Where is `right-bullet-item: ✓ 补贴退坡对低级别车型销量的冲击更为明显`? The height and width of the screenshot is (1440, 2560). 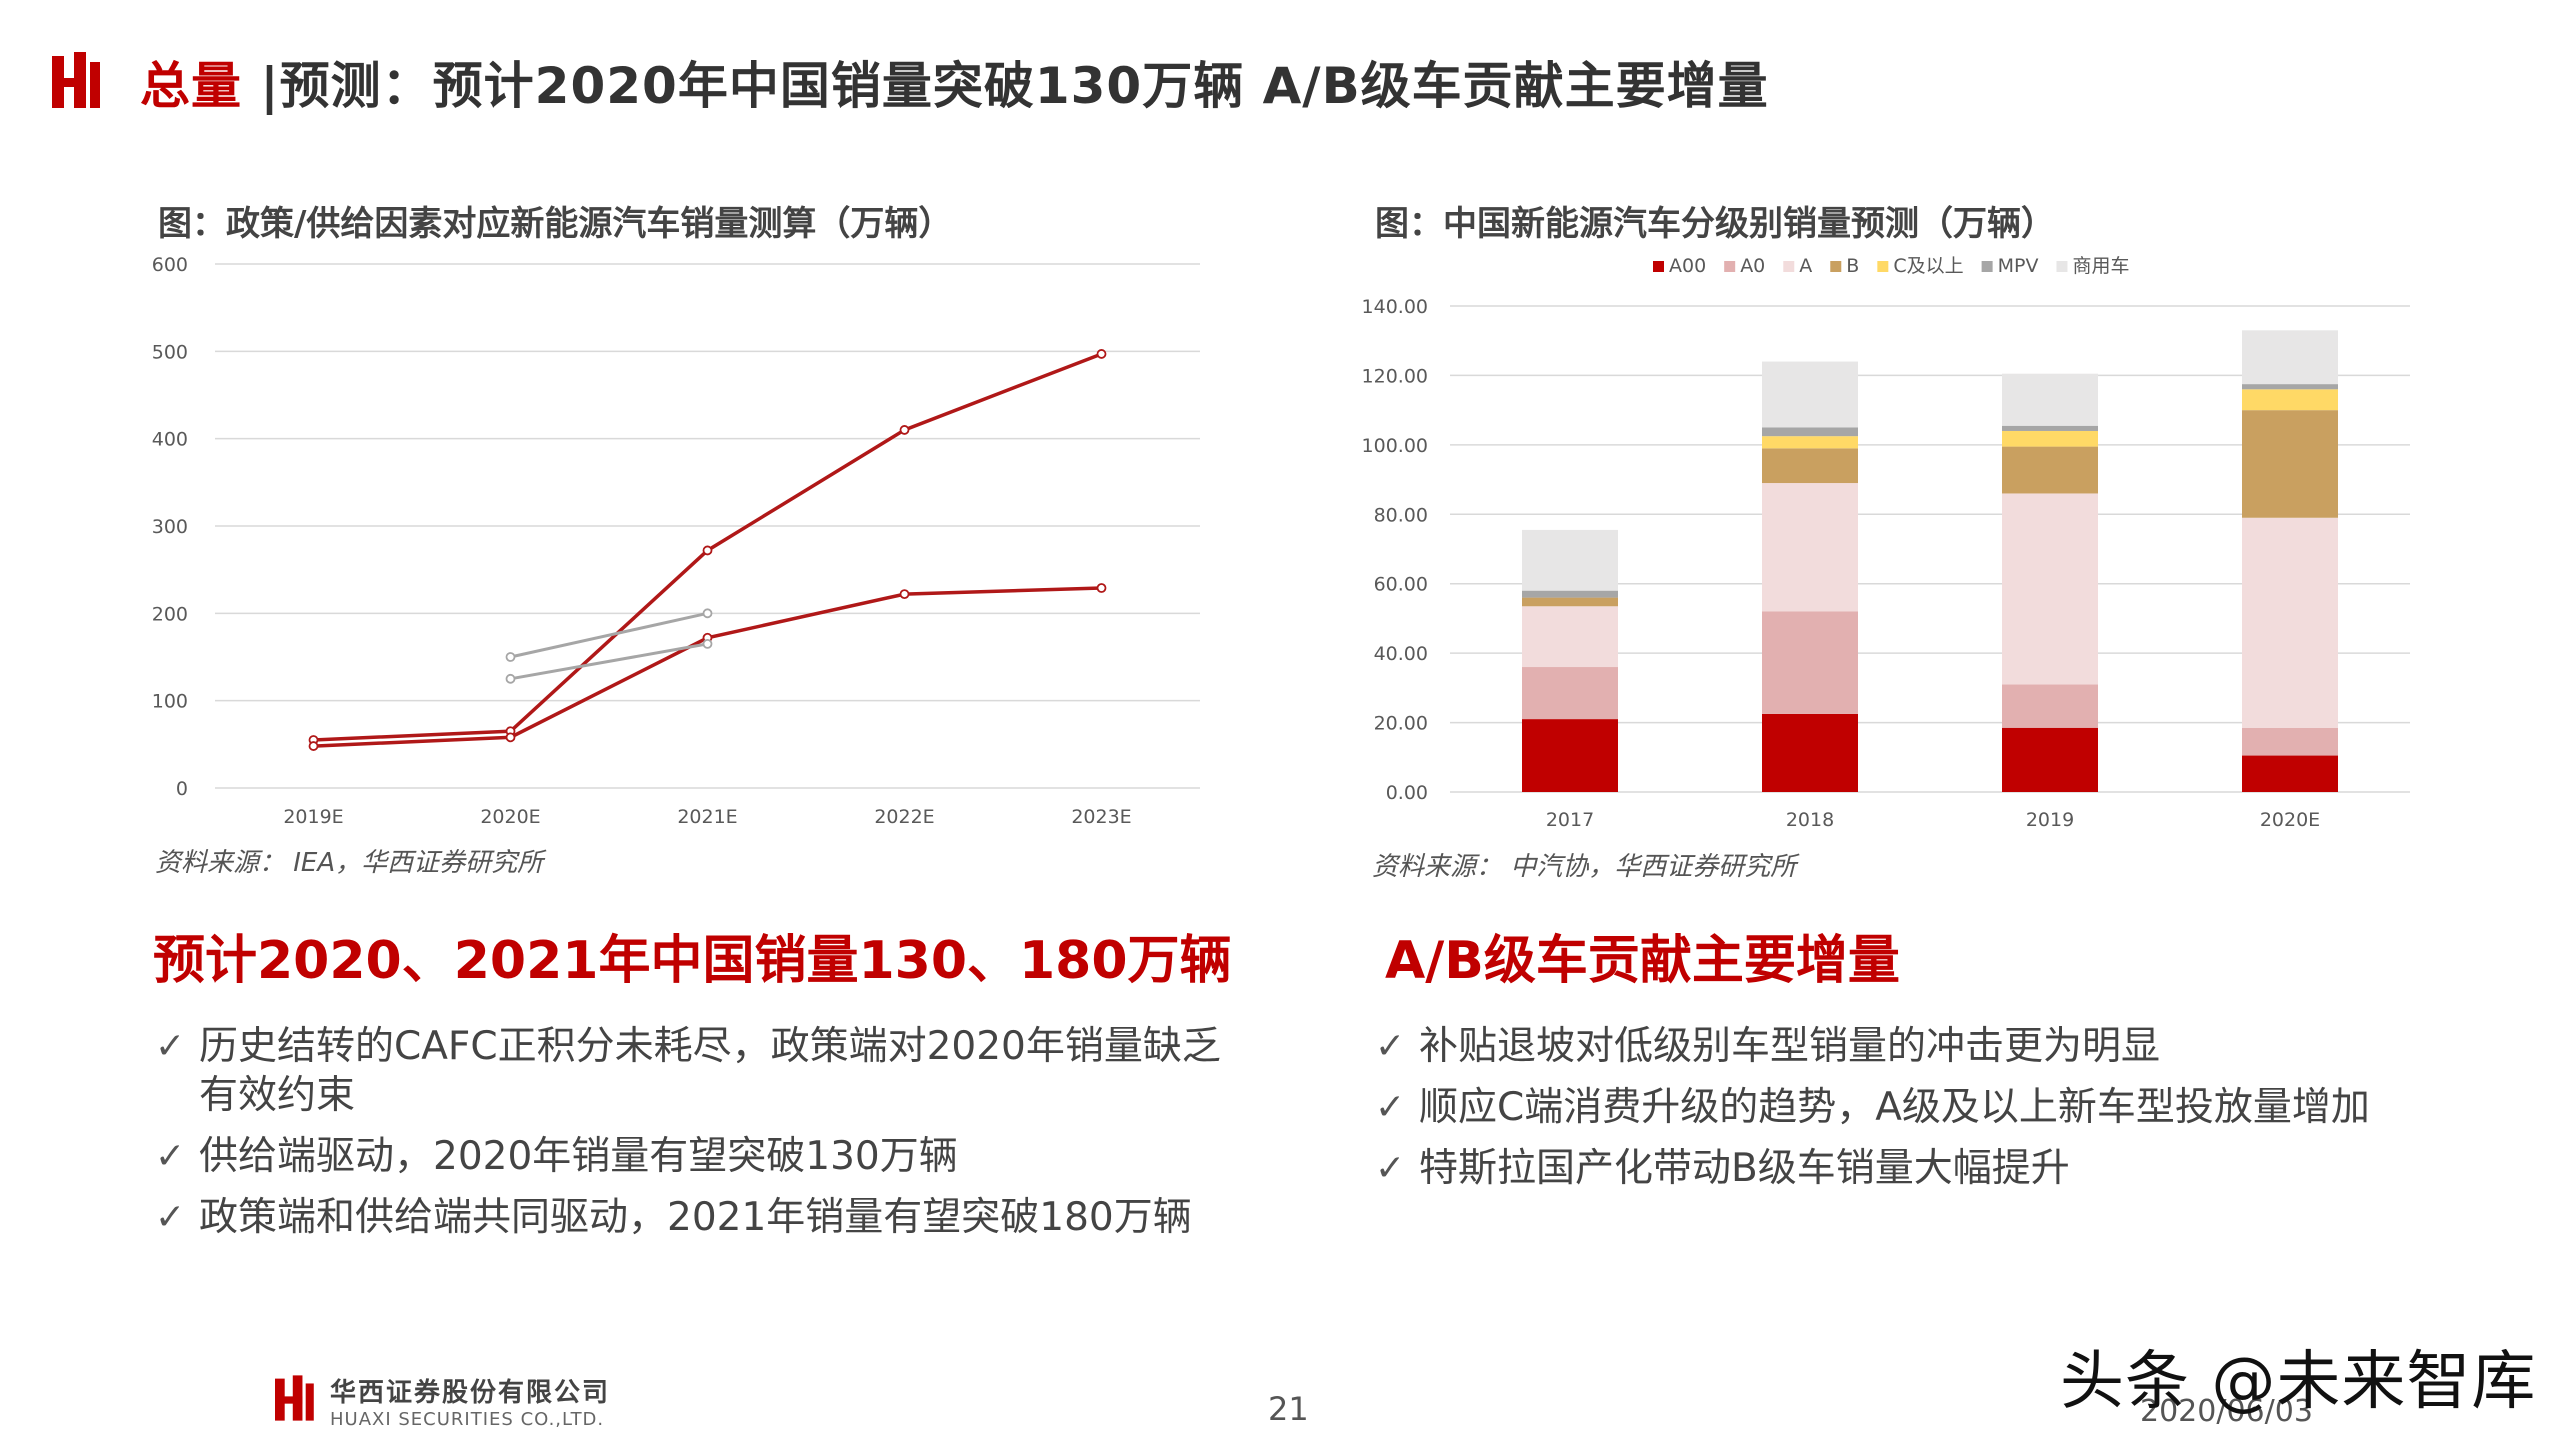
right-bullet-item: ✓ 补贴退坡对低级别车型销量的冲击更为明显 is located at coordinates (1768, 1046).